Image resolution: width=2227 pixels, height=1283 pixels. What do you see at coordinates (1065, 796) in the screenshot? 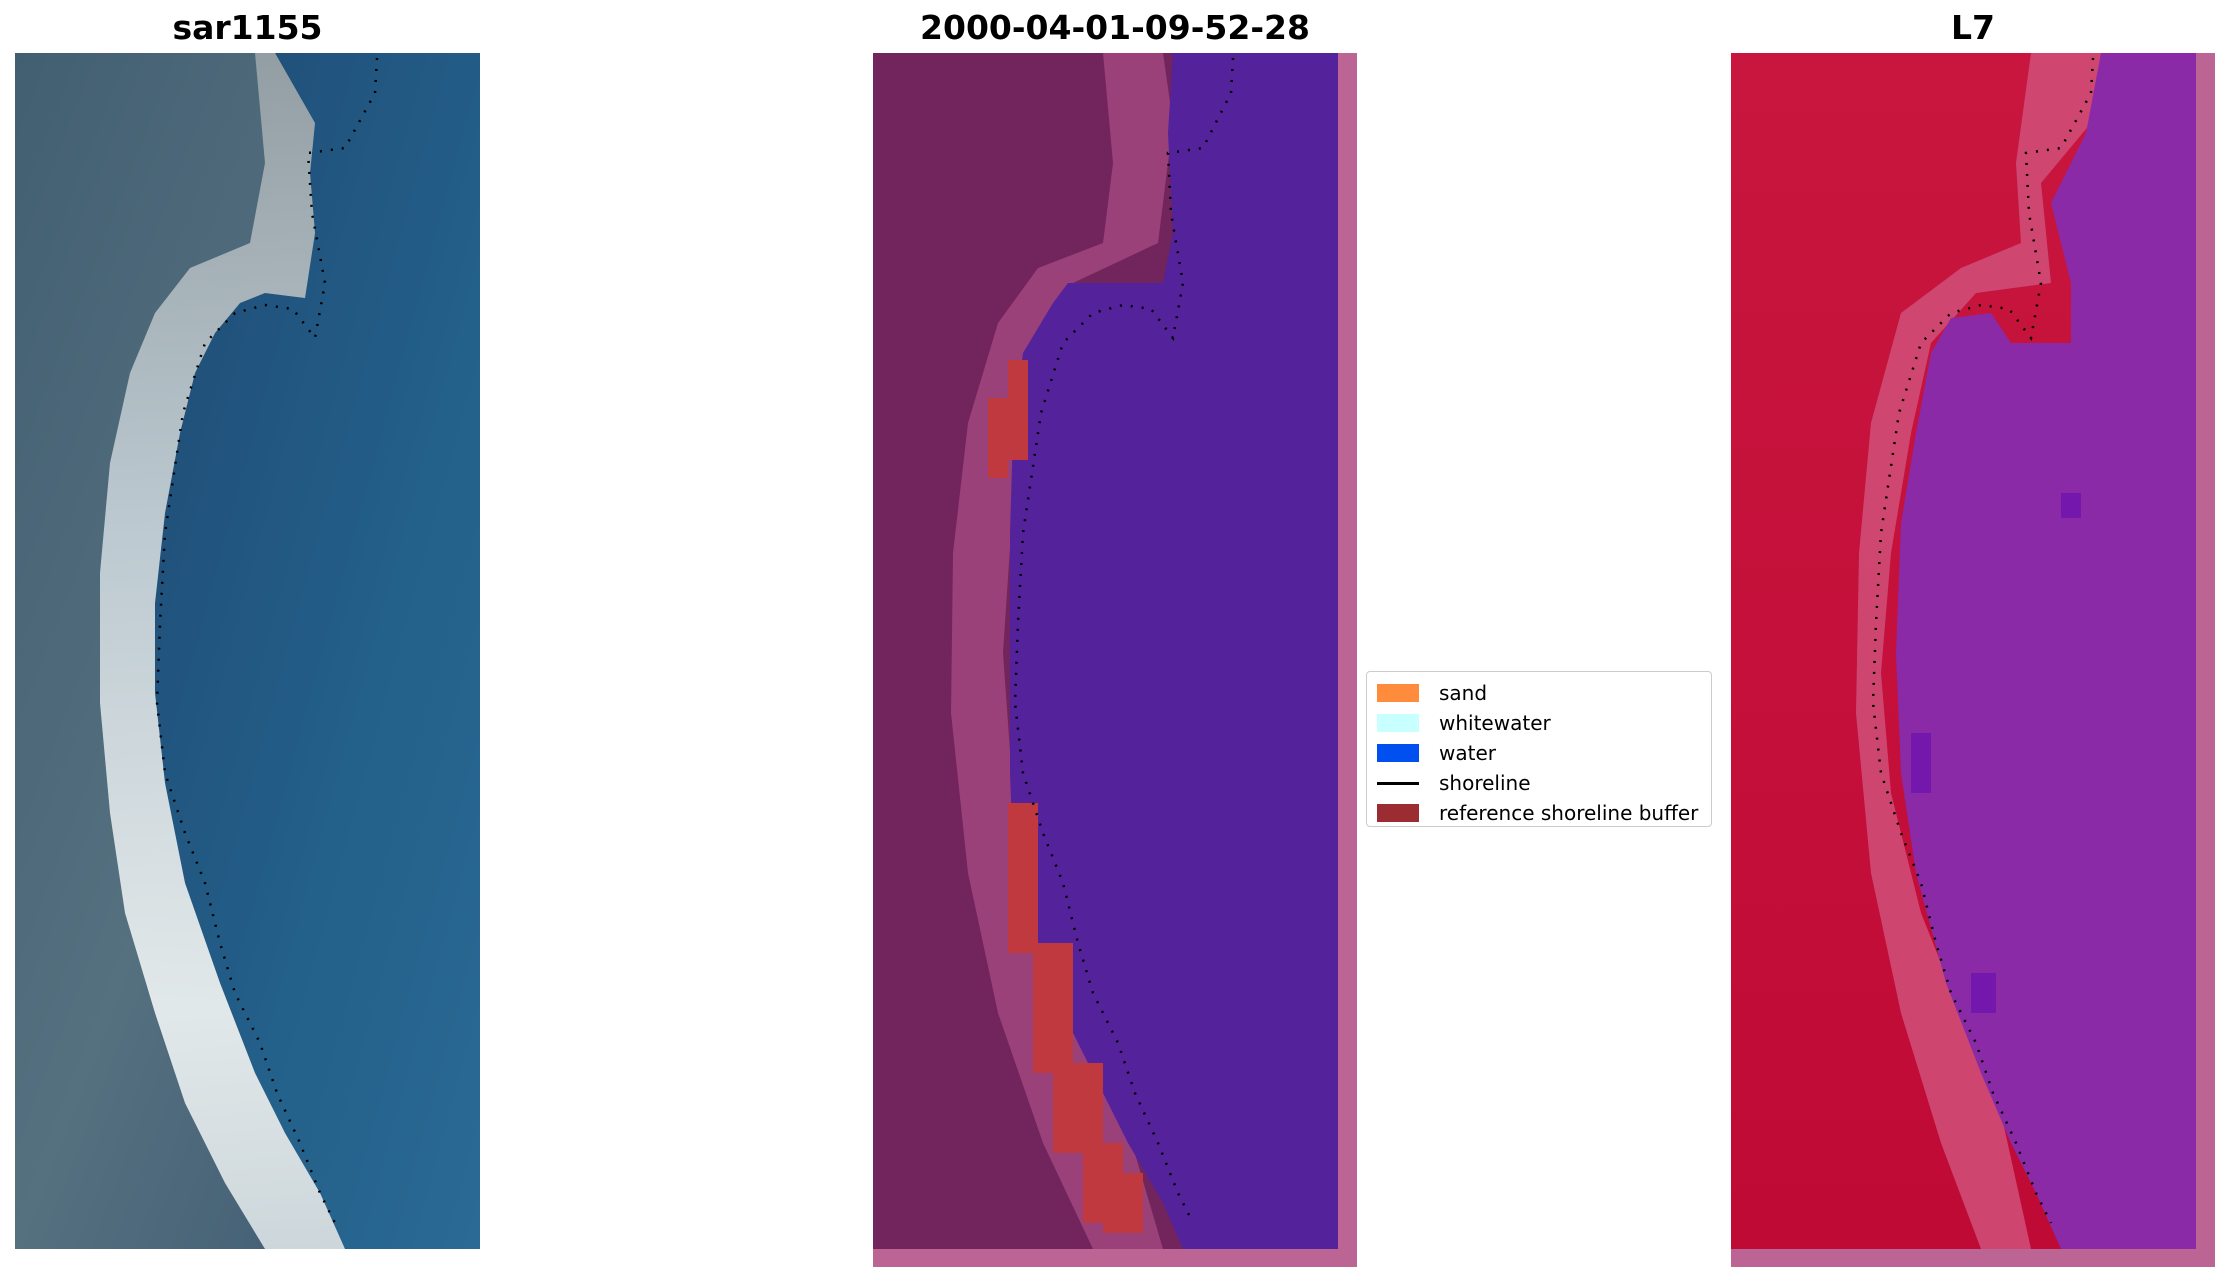
I see `reference-shoreline-buffer` at bounding box center [1065, 796].